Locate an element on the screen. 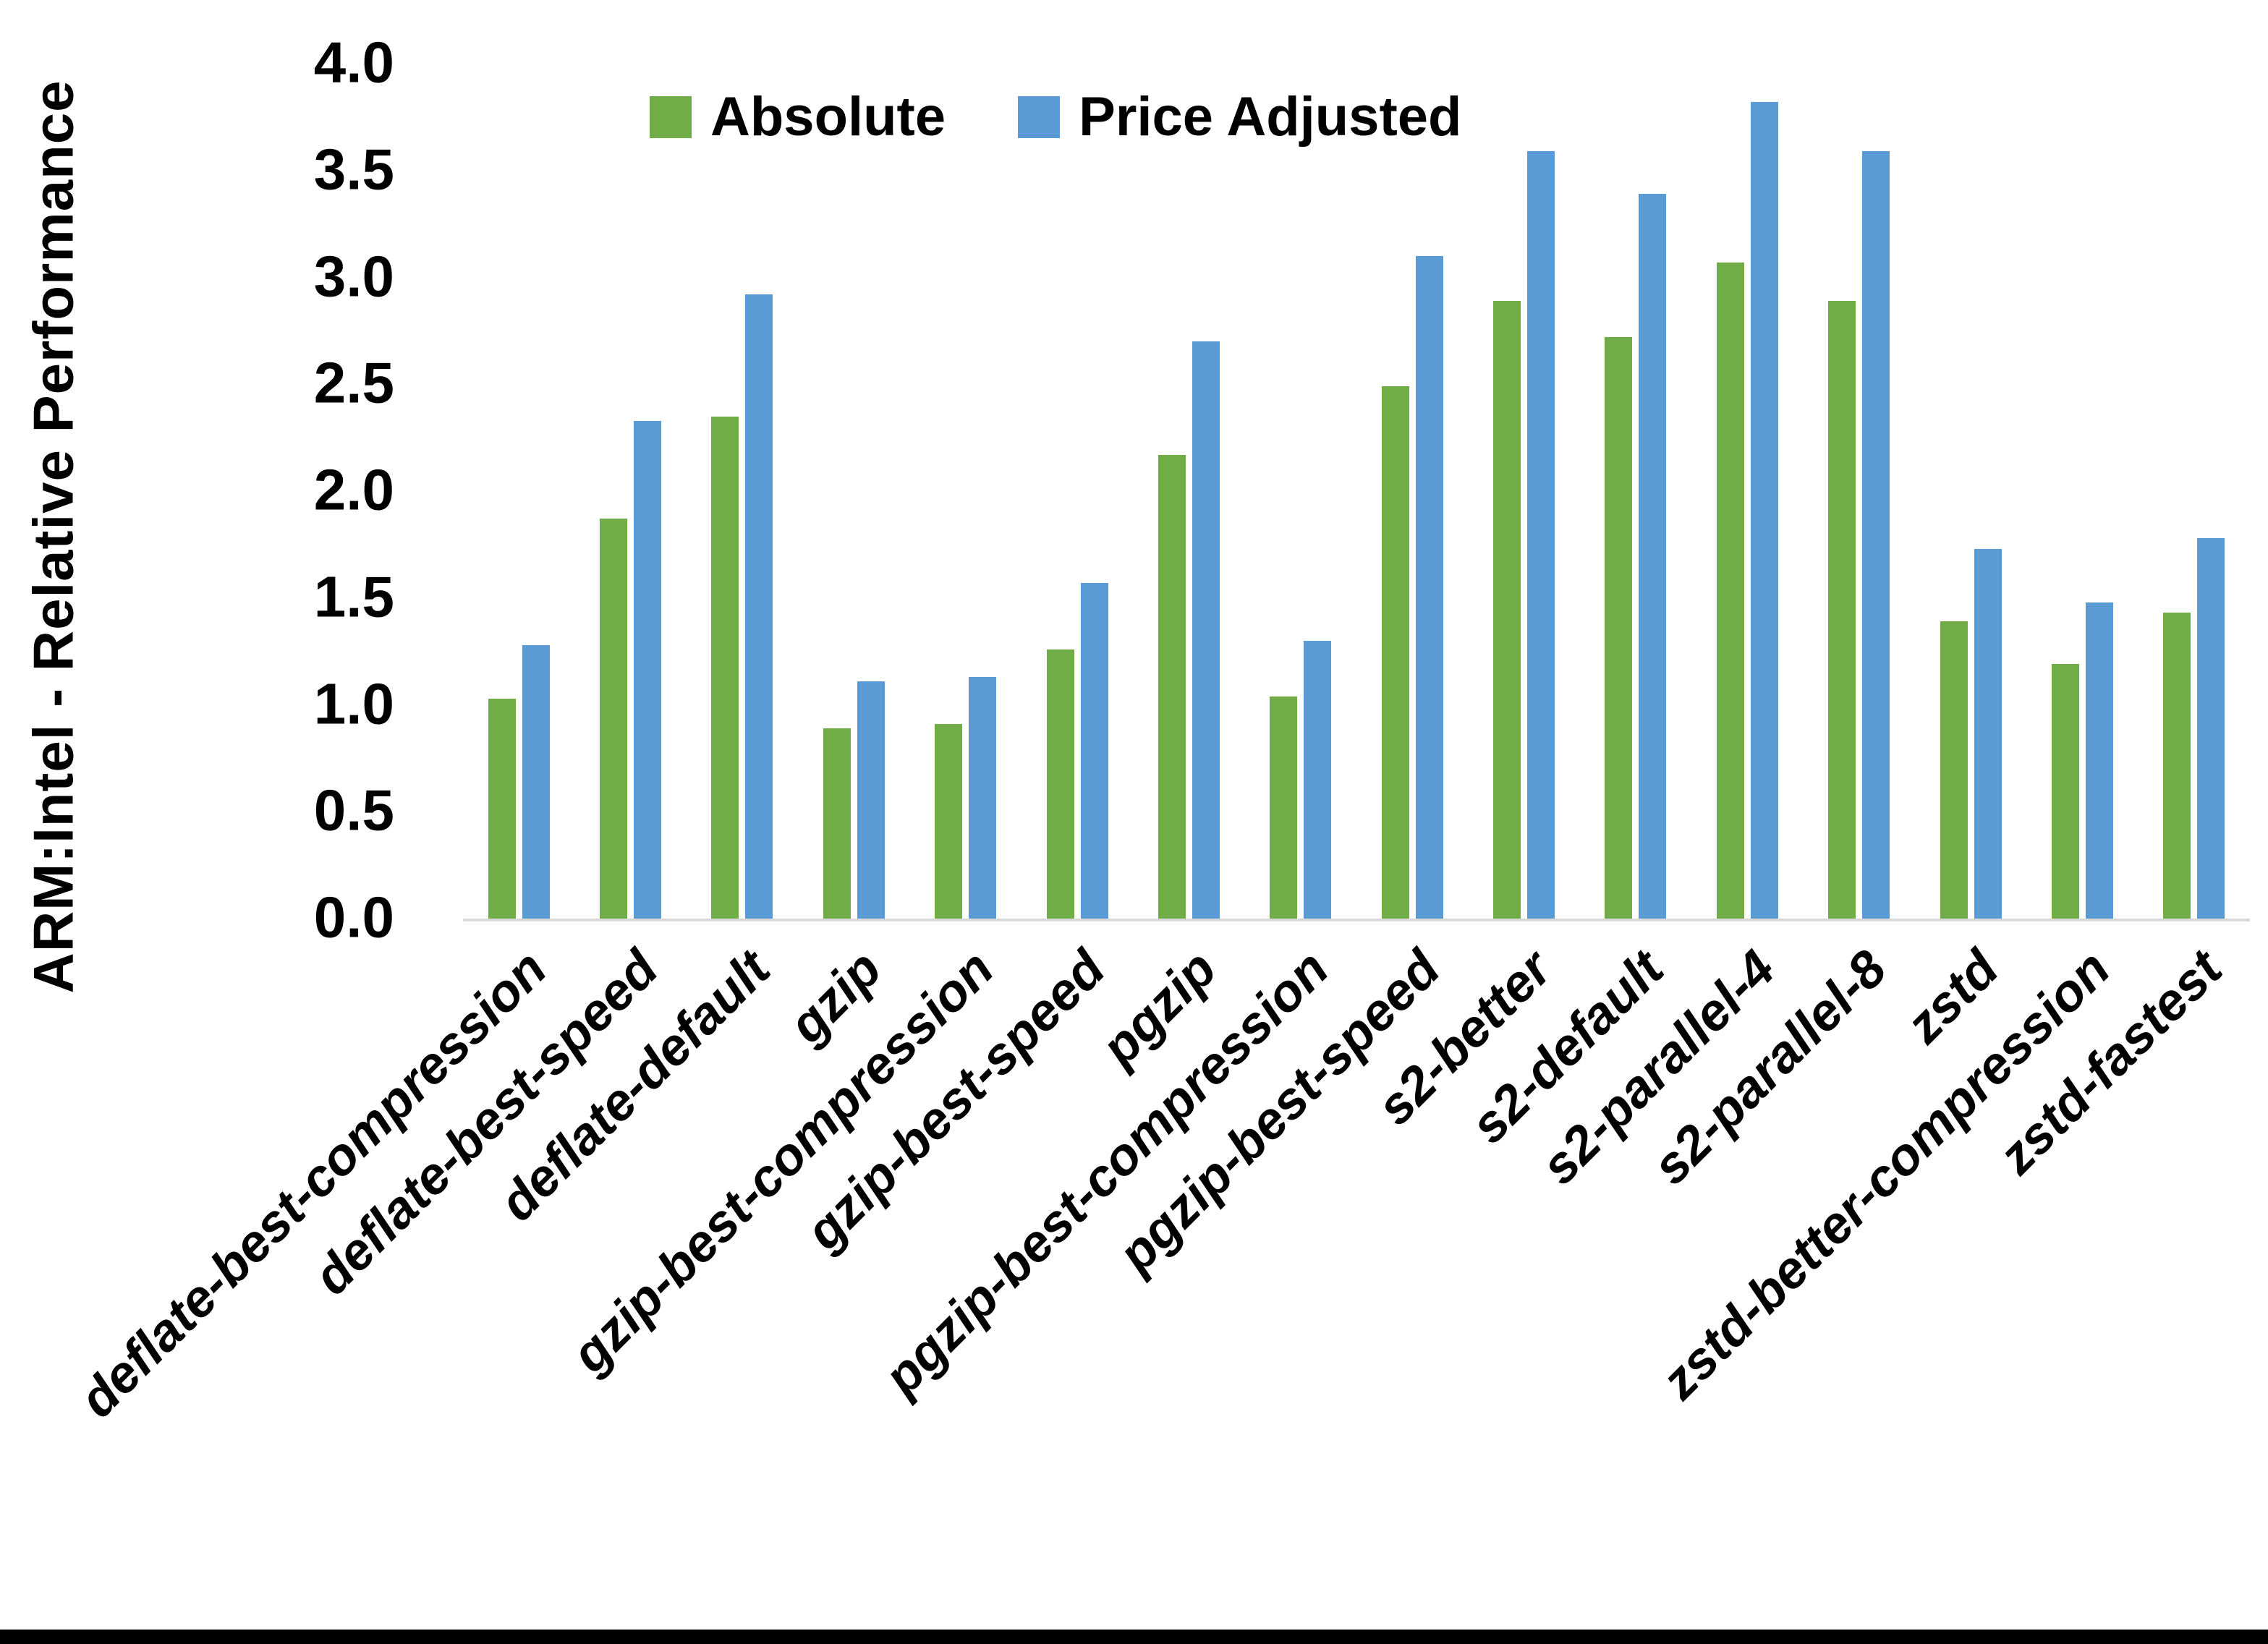  y-tick-label: 1.5 is located at coordinates (353, 596).